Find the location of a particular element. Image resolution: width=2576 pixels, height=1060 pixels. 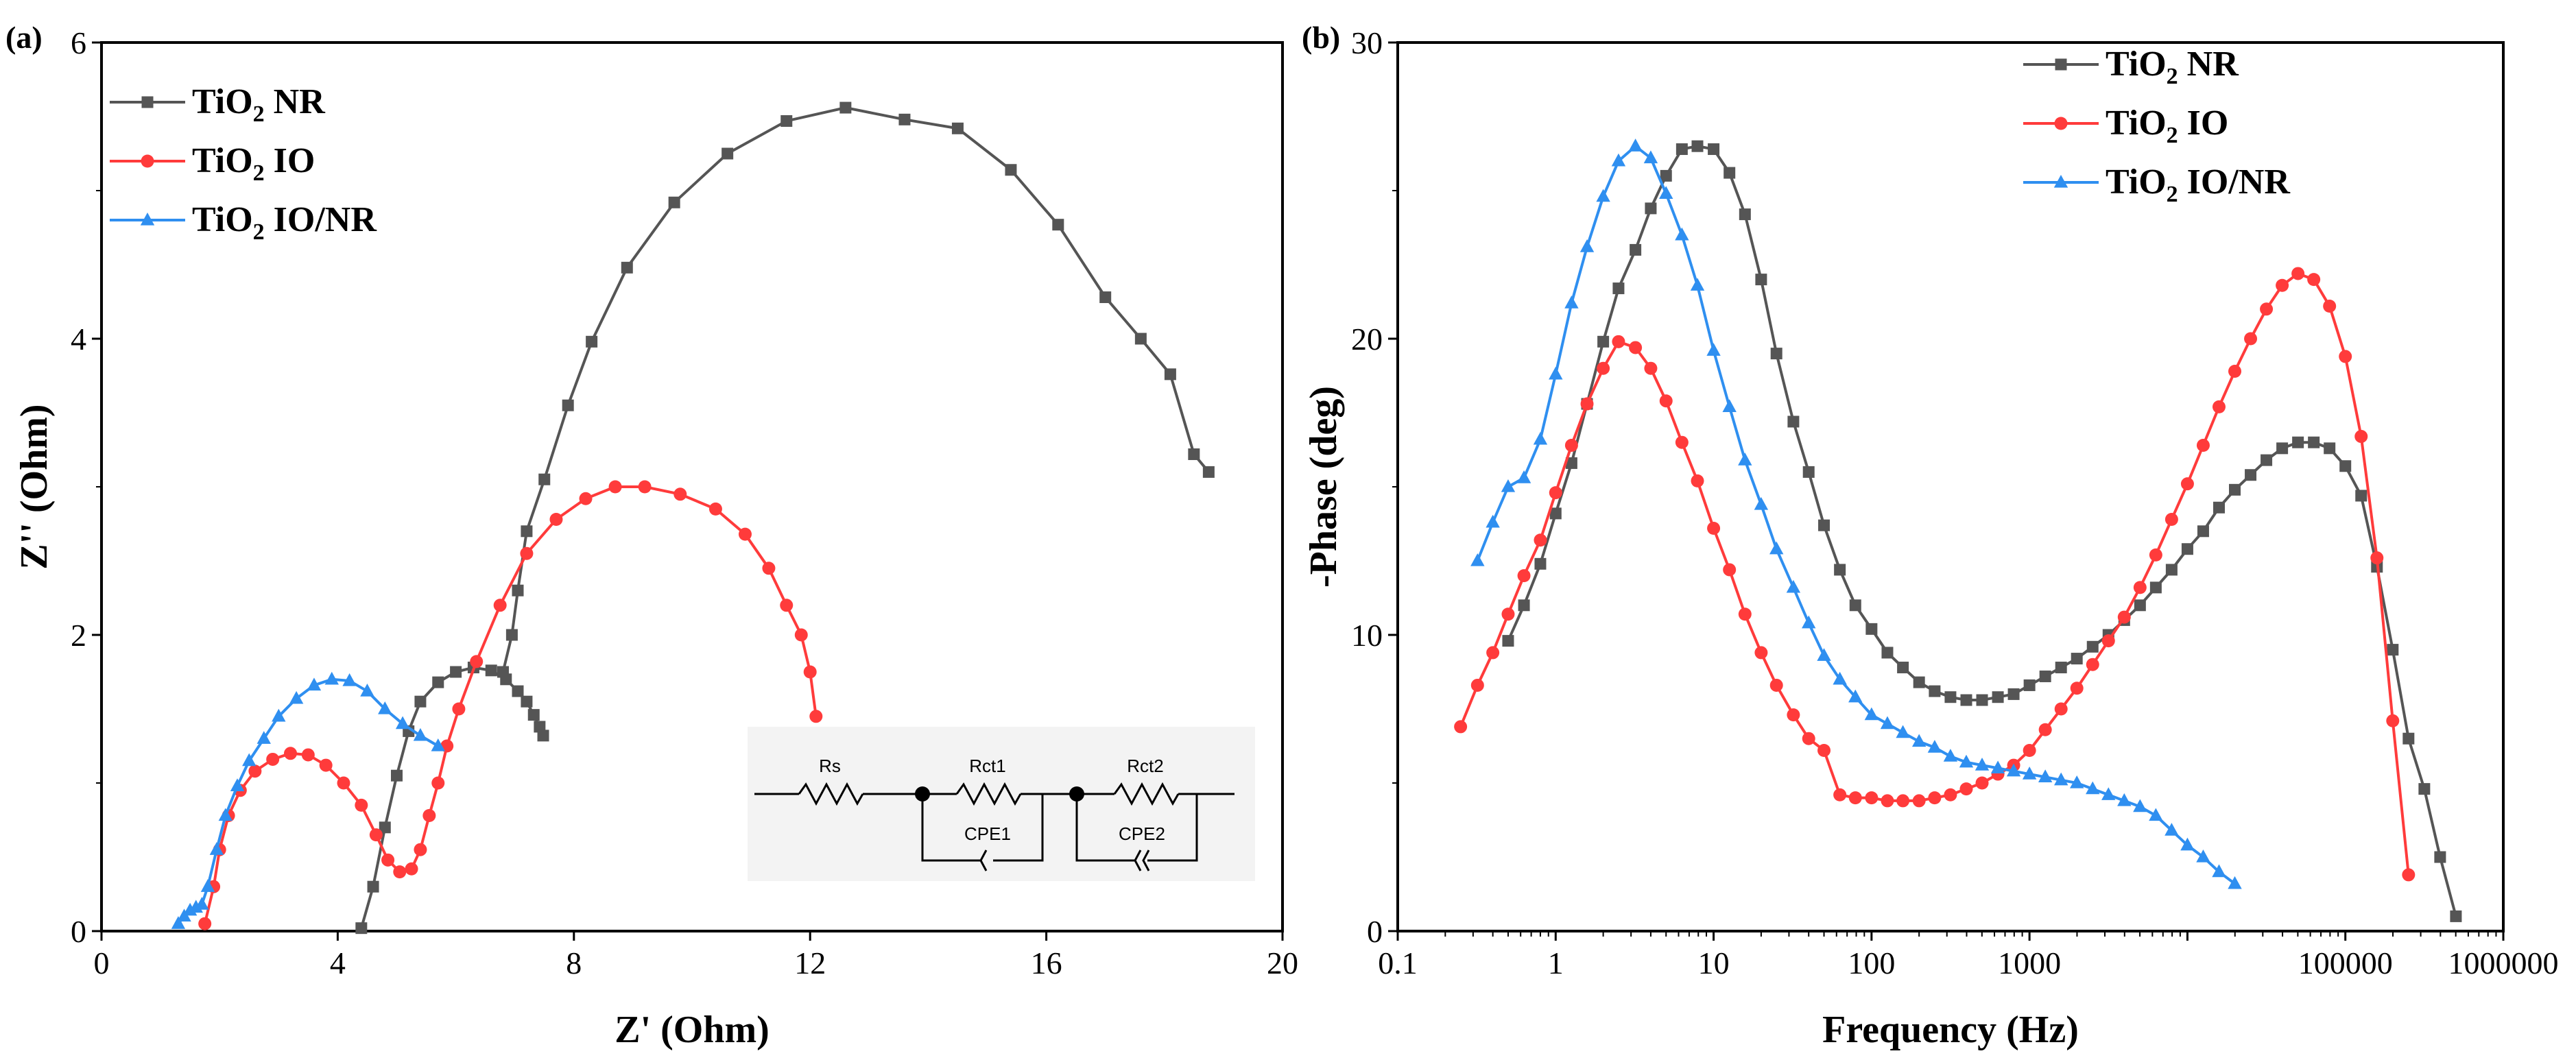

legend-label: TiO2 IO/NR is located at coordinates (284, 222).